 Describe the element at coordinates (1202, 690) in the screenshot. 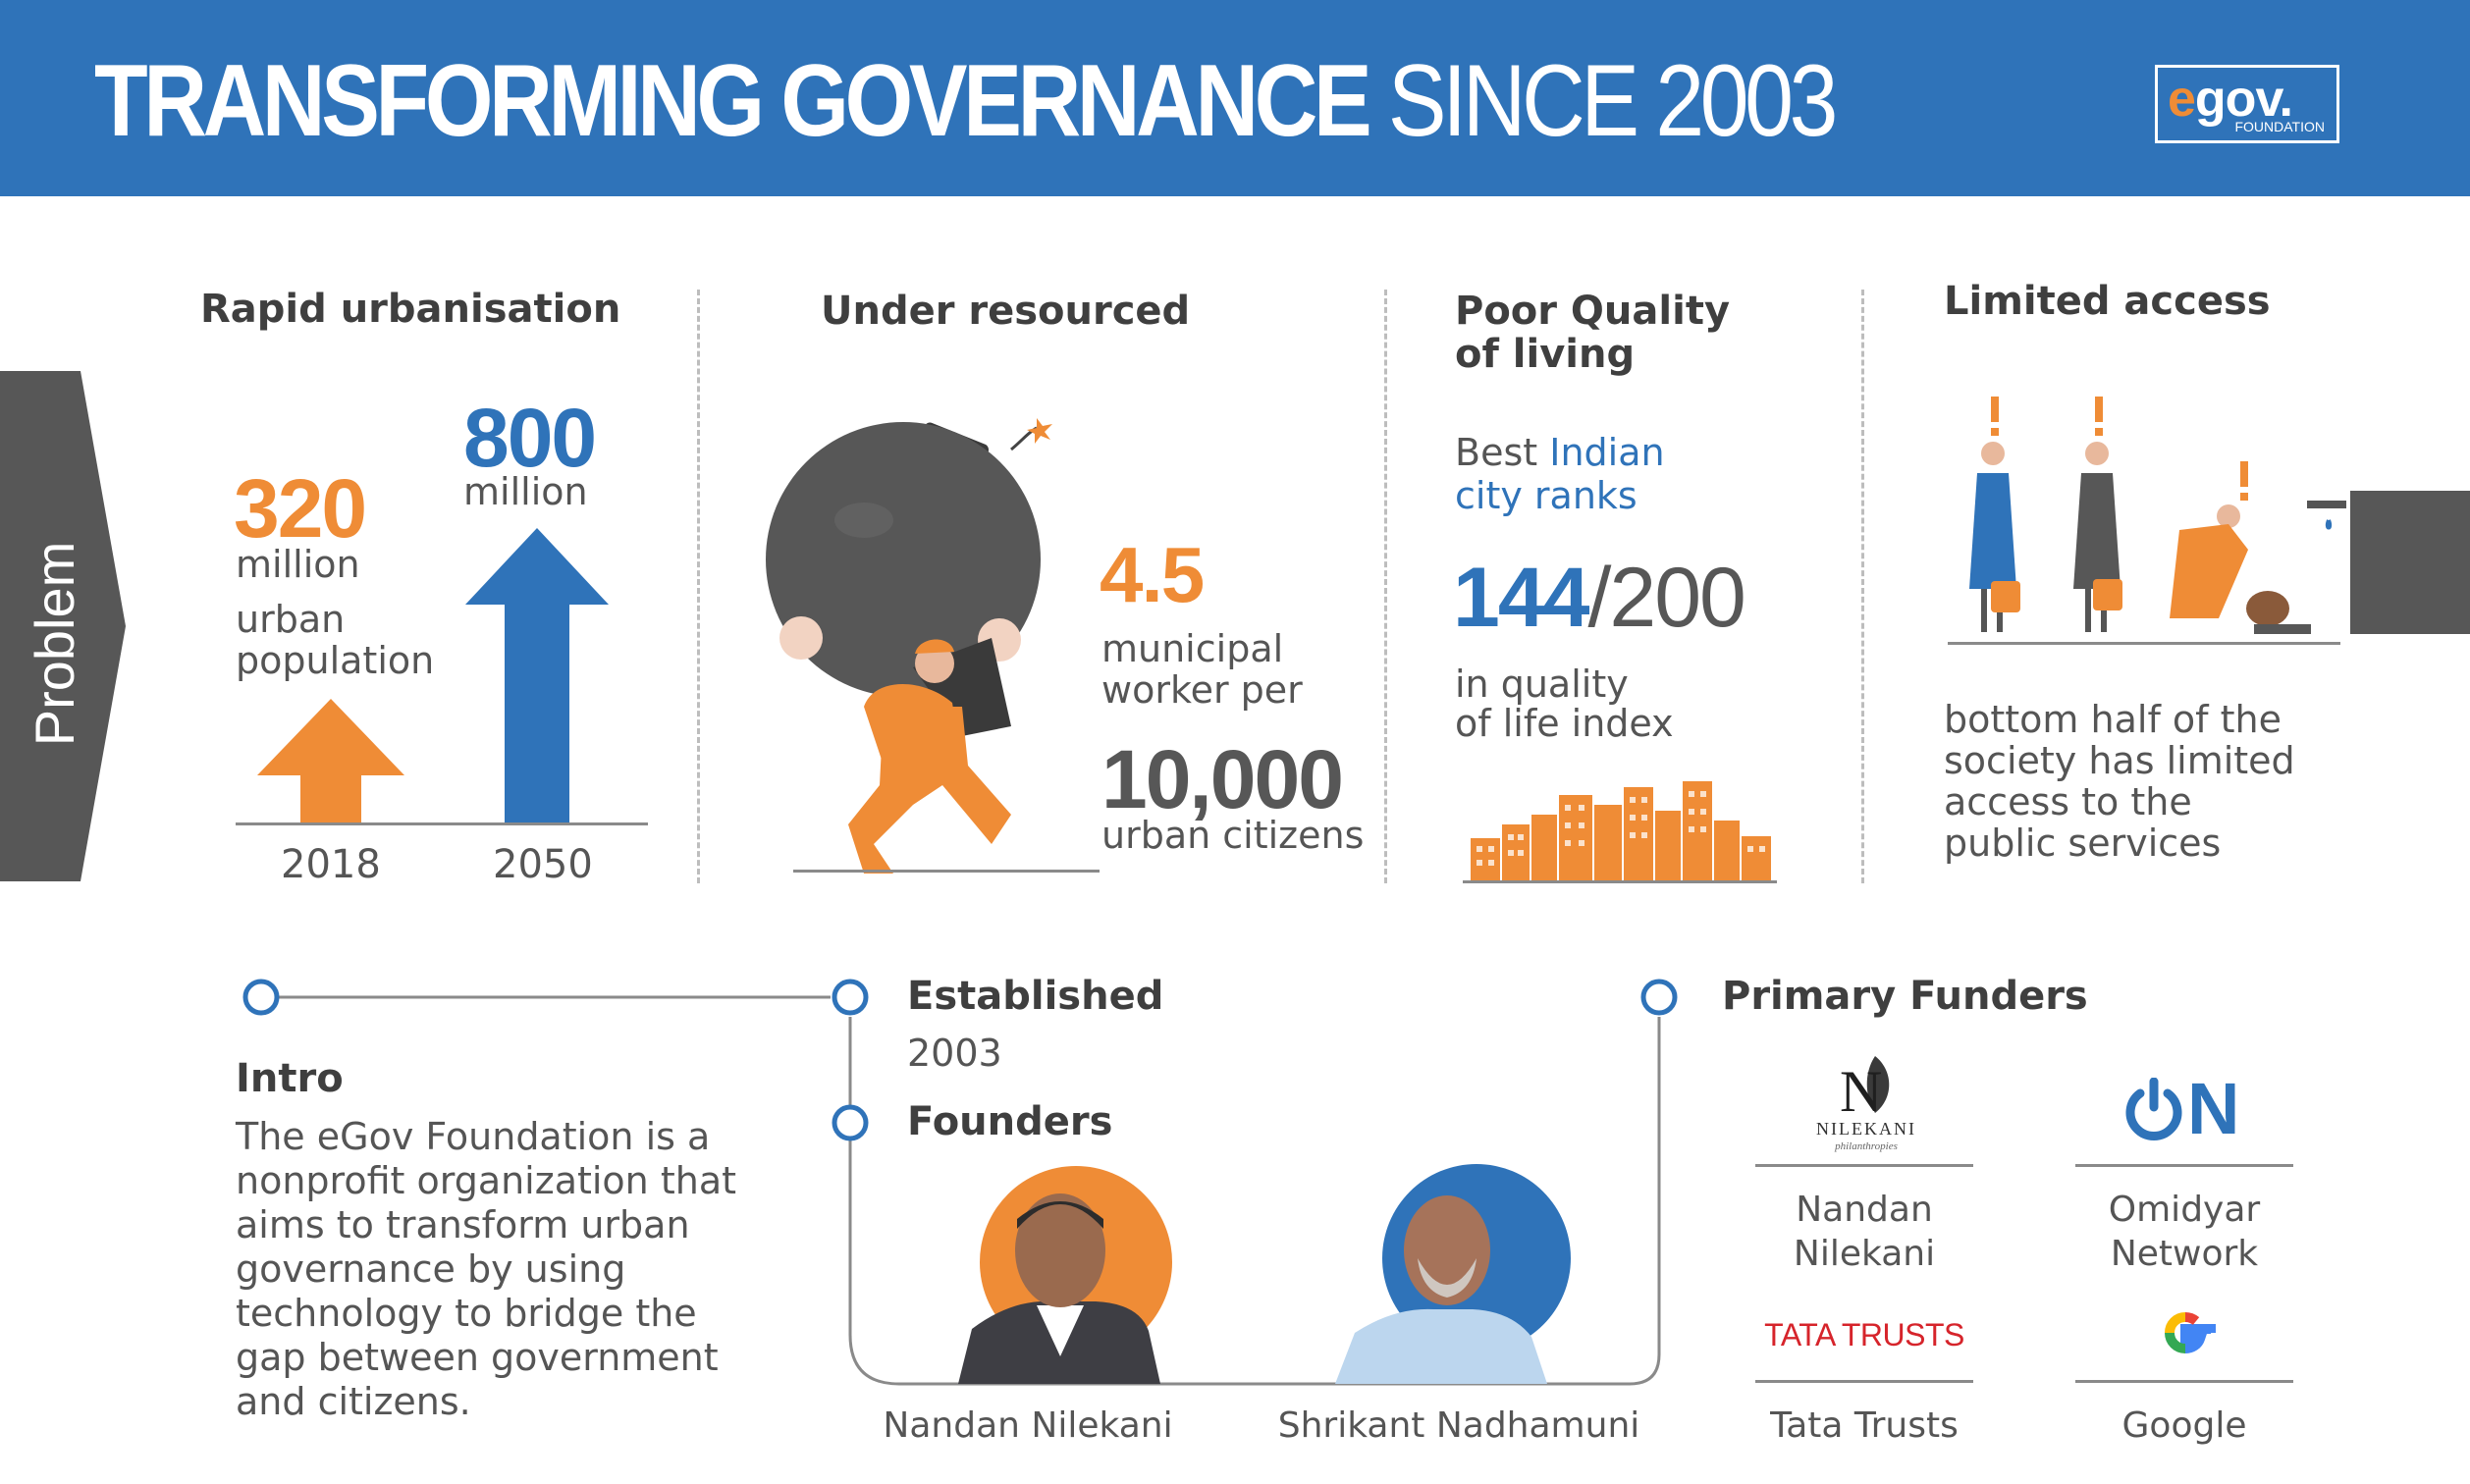

I see `workers-desc-2: worker per` at that location.